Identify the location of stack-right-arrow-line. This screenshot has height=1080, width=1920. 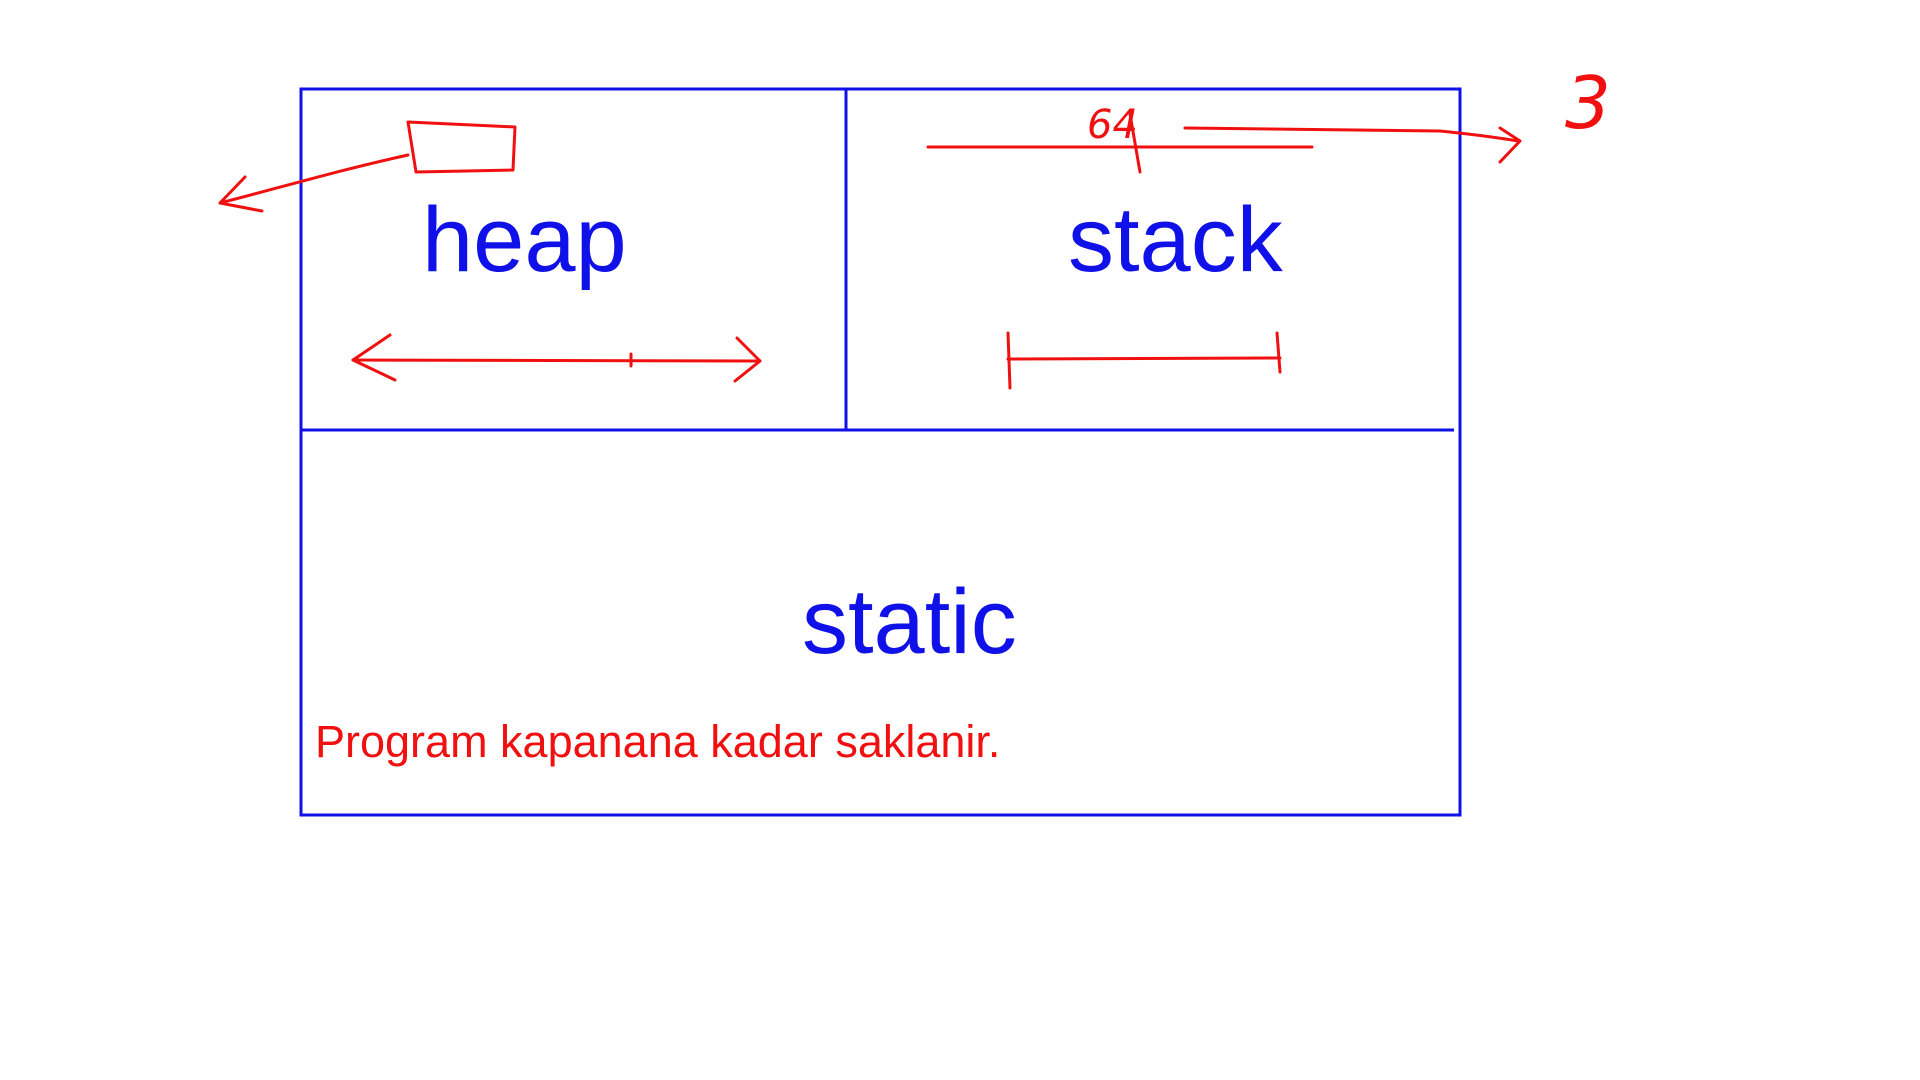
(1351, 134).